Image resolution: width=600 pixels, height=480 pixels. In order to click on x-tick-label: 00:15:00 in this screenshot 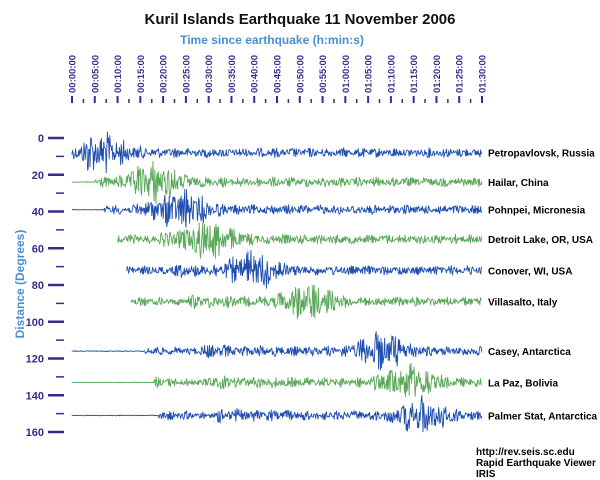, I will do `click(141, 74)`.